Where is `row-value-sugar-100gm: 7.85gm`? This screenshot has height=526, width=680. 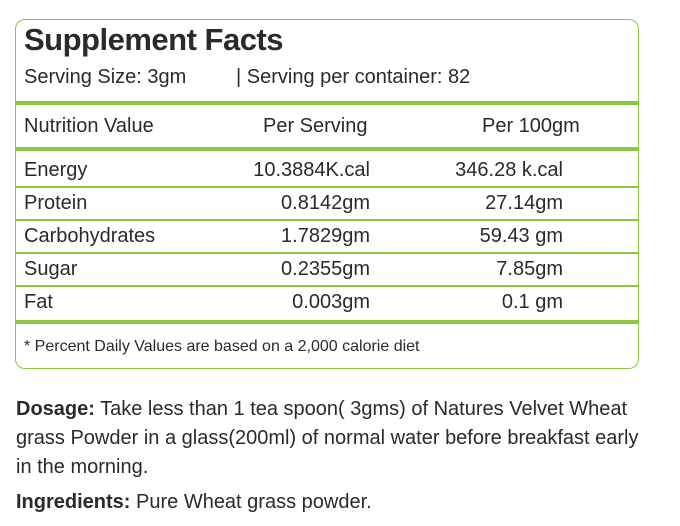
row-value-sugar-100gm: 7.85gm is located at coordinates (529, 269).